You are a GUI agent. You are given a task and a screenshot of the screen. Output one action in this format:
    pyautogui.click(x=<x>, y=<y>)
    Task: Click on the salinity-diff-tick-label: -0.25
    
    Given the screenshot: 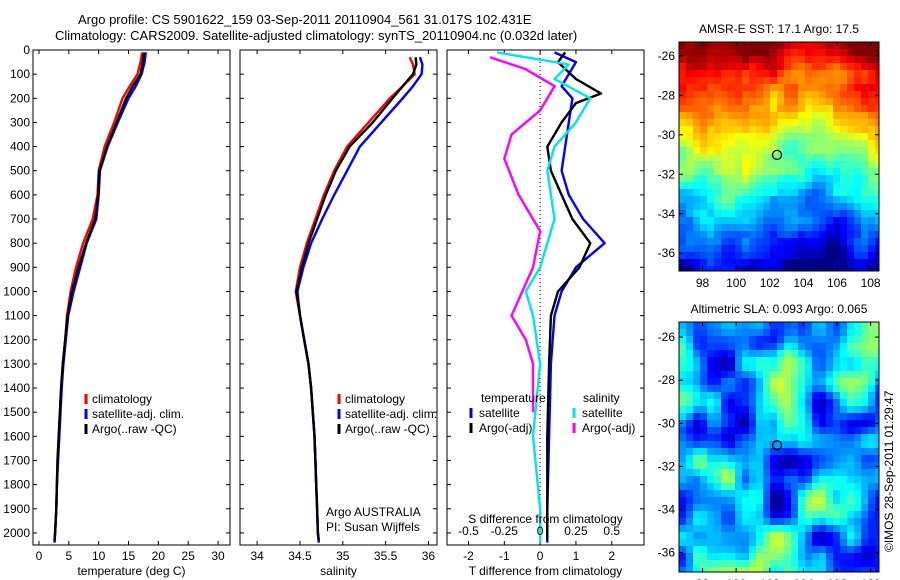 What is the action you would take?
    pyautogui.click(x=505, y=531)
    